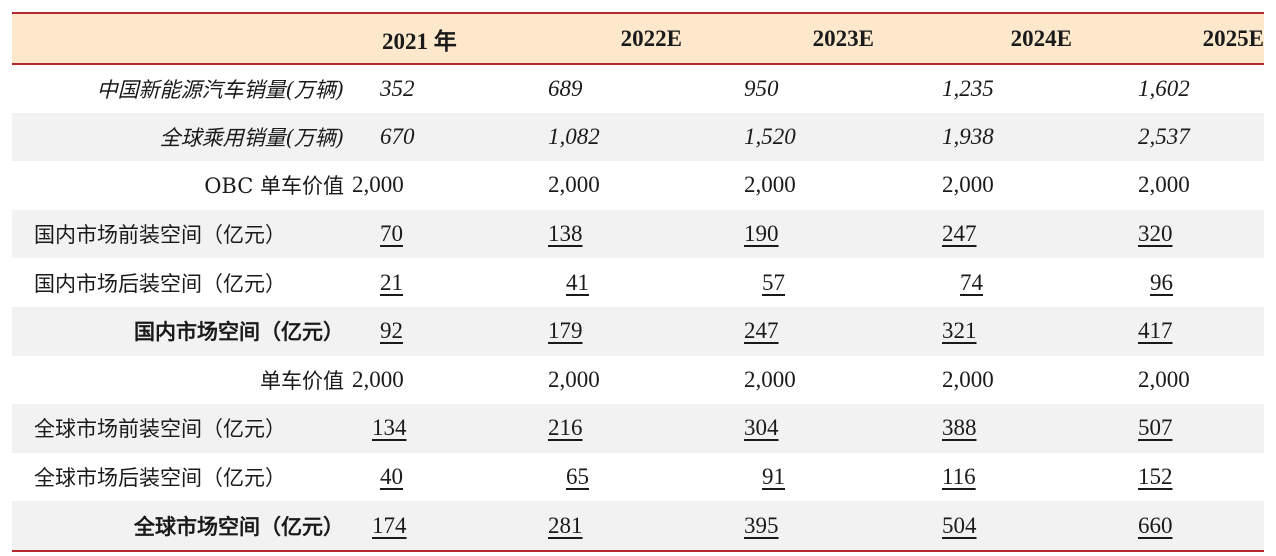  Describe the element at coordinates (397, 136) in the screenshot. I see `table-cell: 670` at that location.